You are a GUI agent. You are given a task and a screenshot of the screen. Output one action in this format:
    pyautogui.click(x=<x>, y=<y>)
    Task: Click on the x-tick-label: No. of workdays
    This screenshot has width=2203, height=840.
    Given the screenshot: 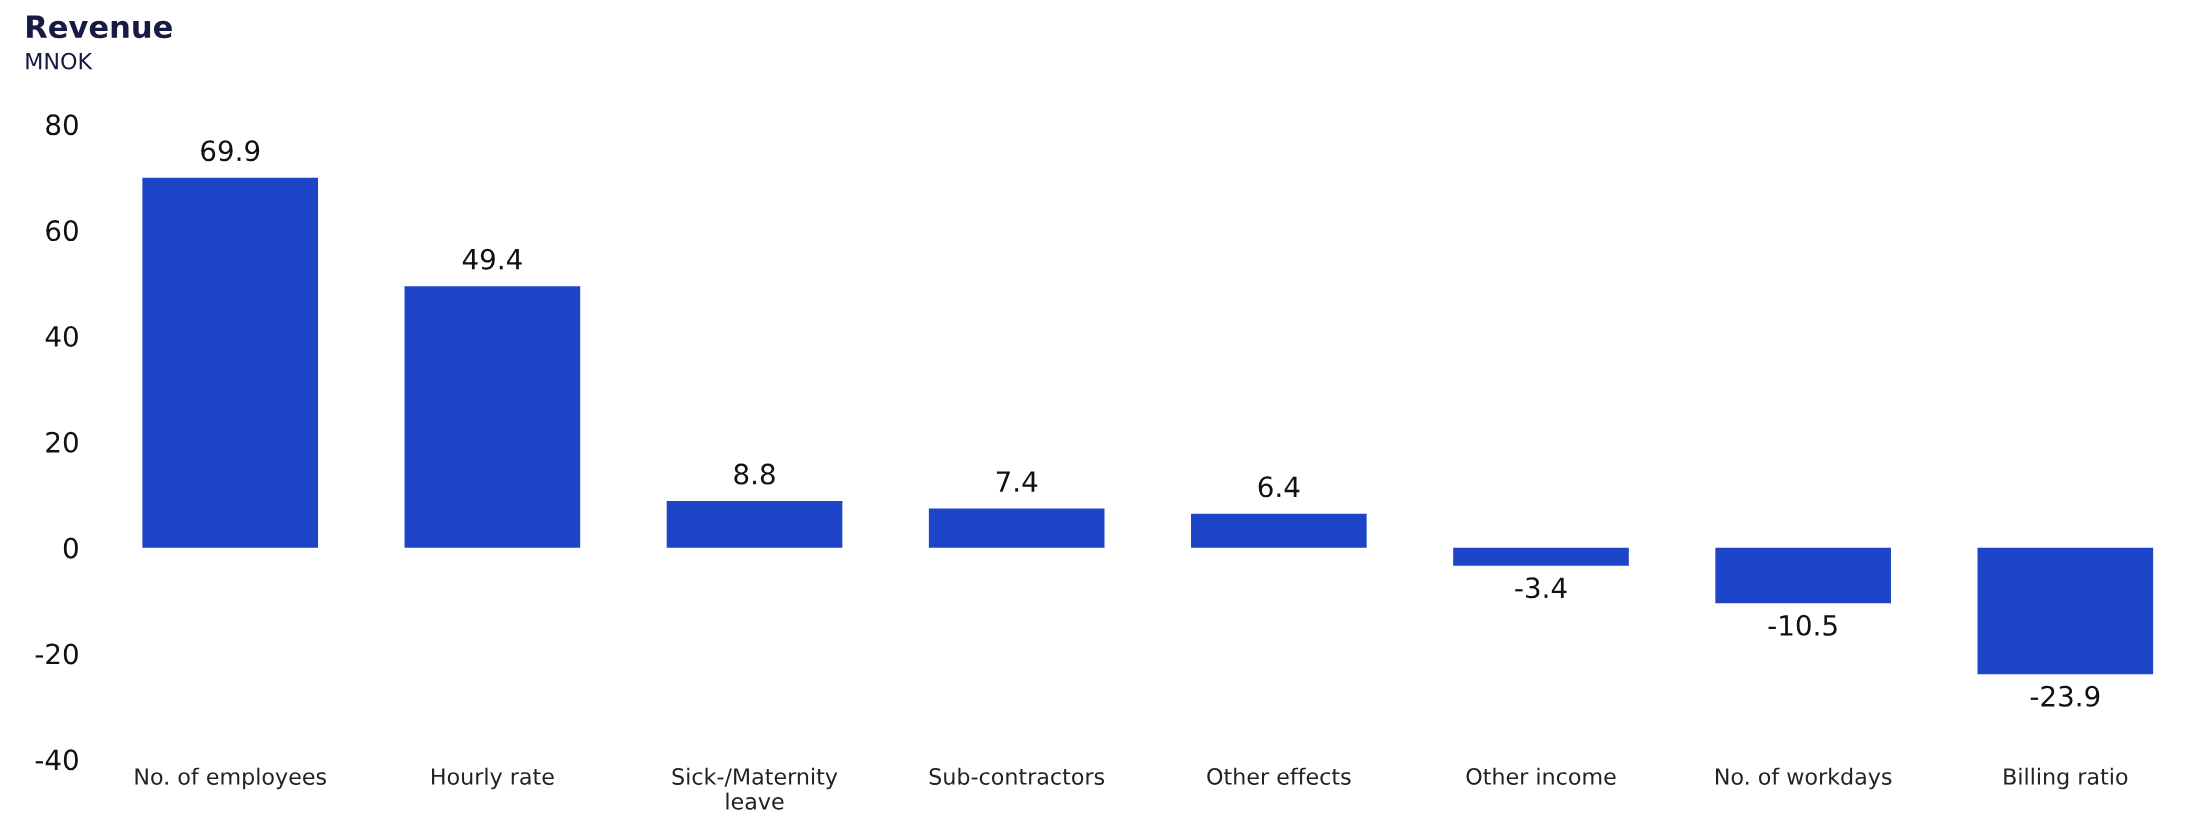 What is the action you would take?
    pyautogui.click(x=1804, y=778)
    